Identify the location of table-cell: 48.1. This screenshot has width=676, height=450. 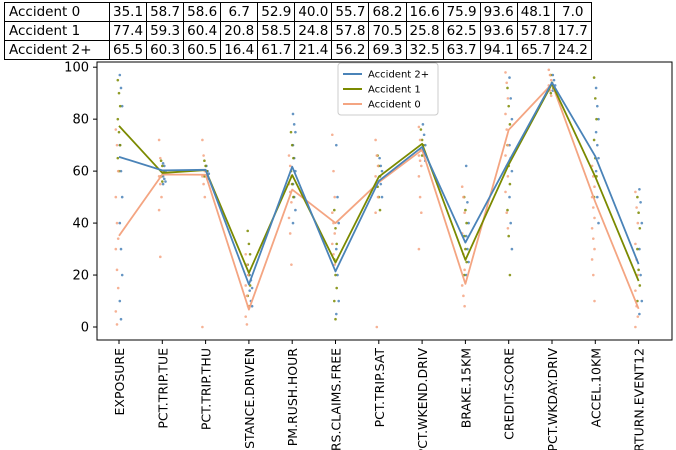
(535, 12).